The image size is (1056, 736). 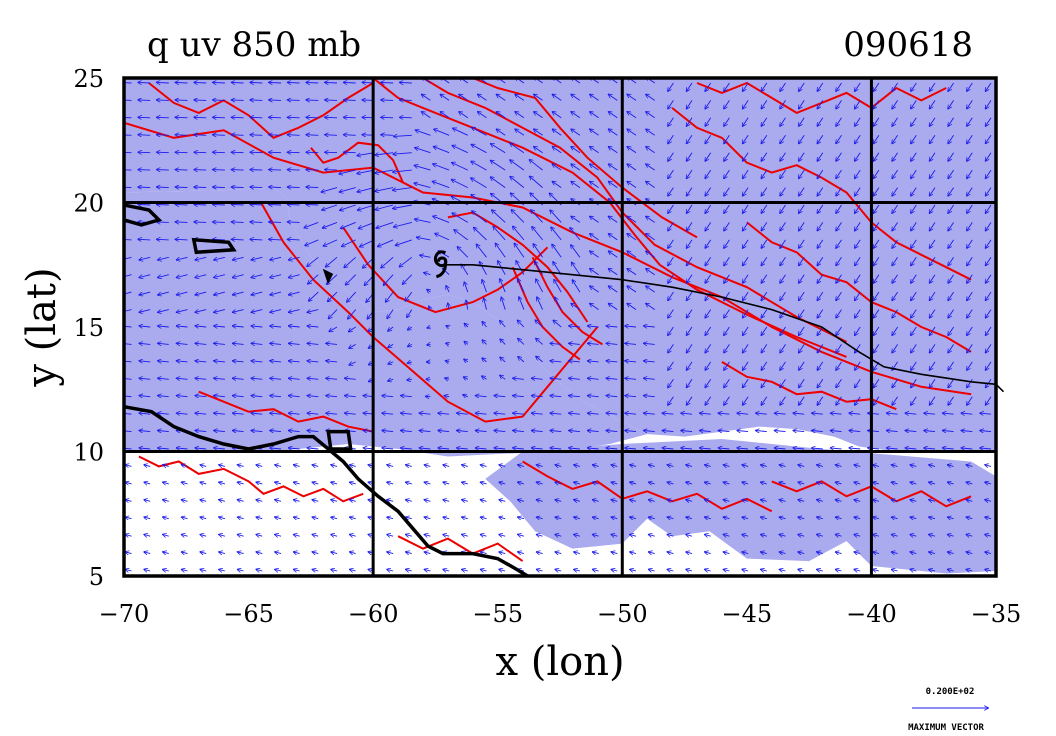 What do you see at coordinates (622, 614) in the screenshot?
I see `x-tick-label: −50` at bounding box center [622, 614].